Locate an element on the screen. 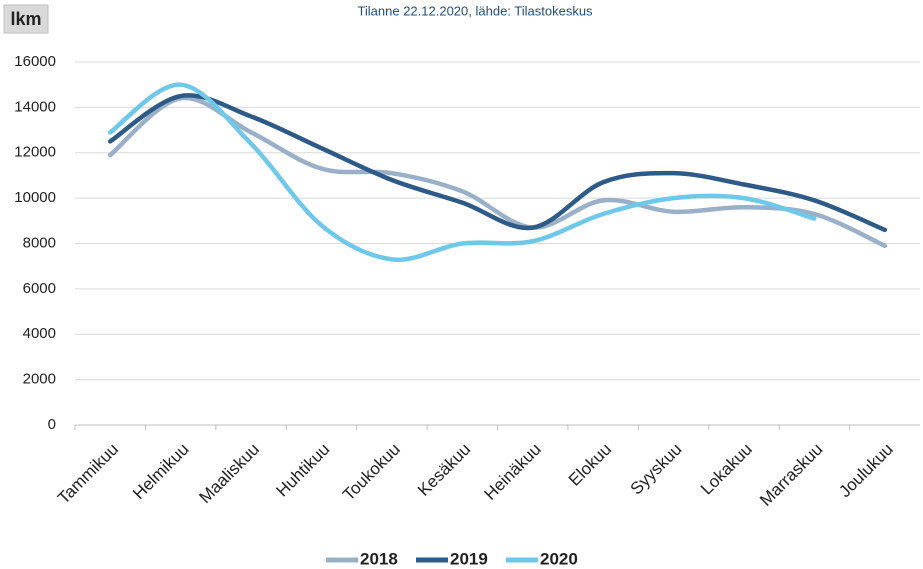 This screenshot has height=569, width=923. y-tick-label: 16000 is located at coordinates (35, 61).